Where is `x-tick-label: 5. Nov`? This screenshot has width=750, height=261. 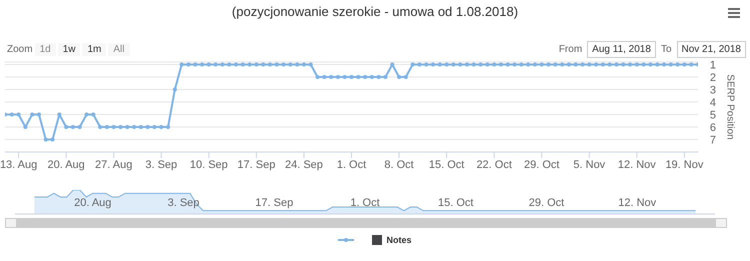 x-tick-label: 5. Nov is located at coordinates (589, 164).